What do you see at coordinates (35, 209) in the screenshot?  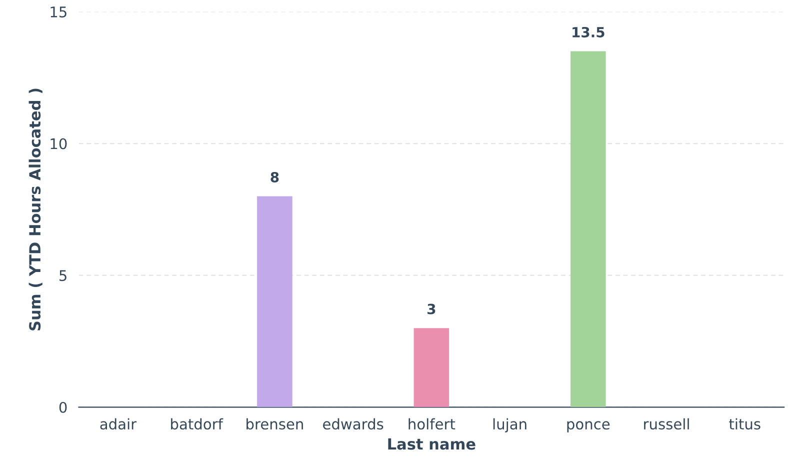 I see `y-axis-title: Sum ( YTD Hours Allocated )` at bounding box center [35, 209].